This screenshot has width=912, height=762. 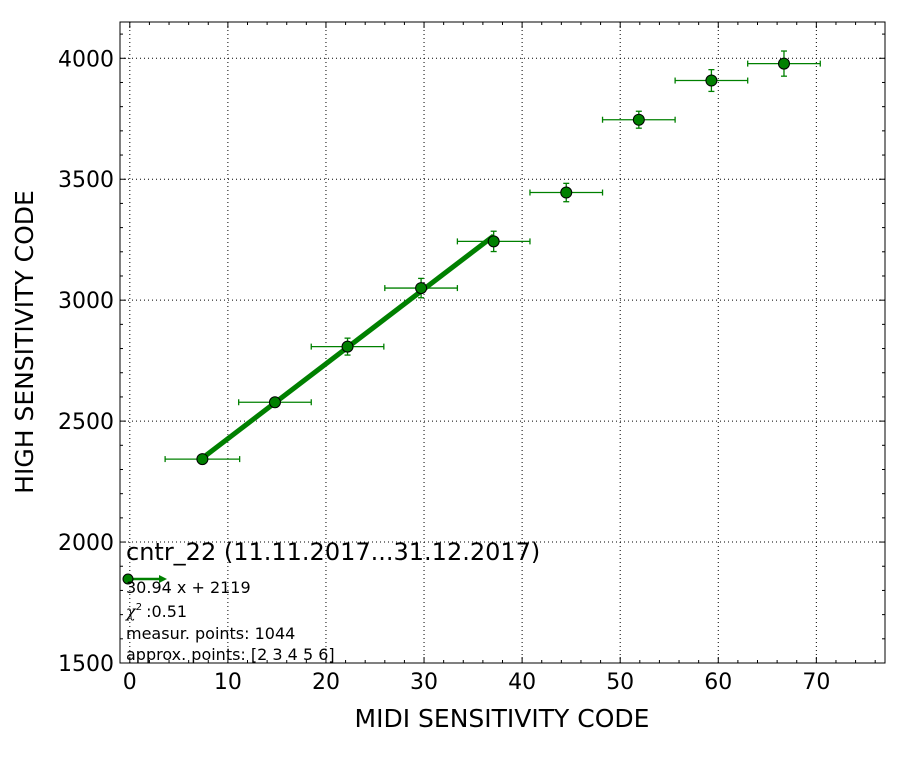 What do you see at coordinates (128, 579) in the screenshot?
I see `legend-point-marker` at bounding box center [128, 579].